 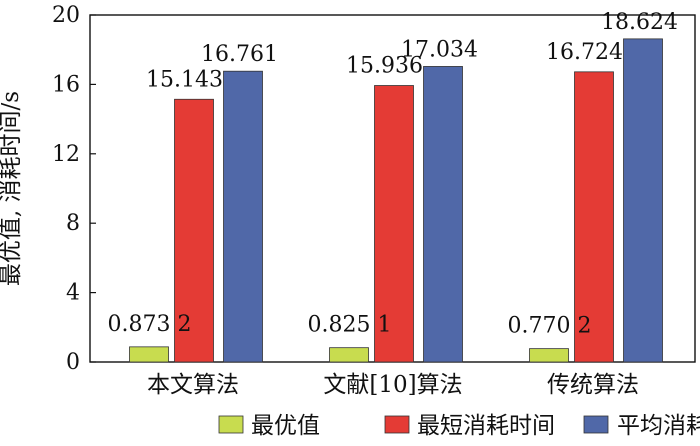 I want to click on legend-layer: 最优值 最短消耗时间 平均消耗时间, so click(x=459, y=426).